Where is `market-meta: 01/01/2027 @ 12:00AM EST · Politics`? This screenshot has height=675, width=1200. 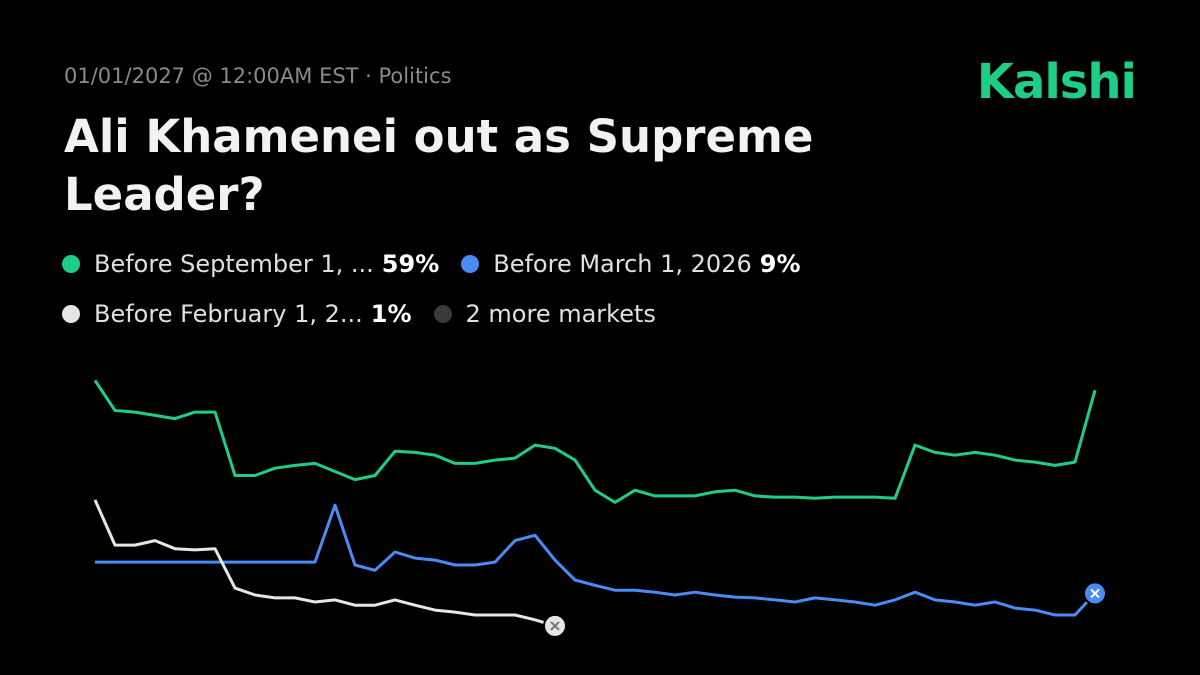 market-meta: 01/01/2027 @ 12:00AM EST · Politics is located at coordinates (258, 76).